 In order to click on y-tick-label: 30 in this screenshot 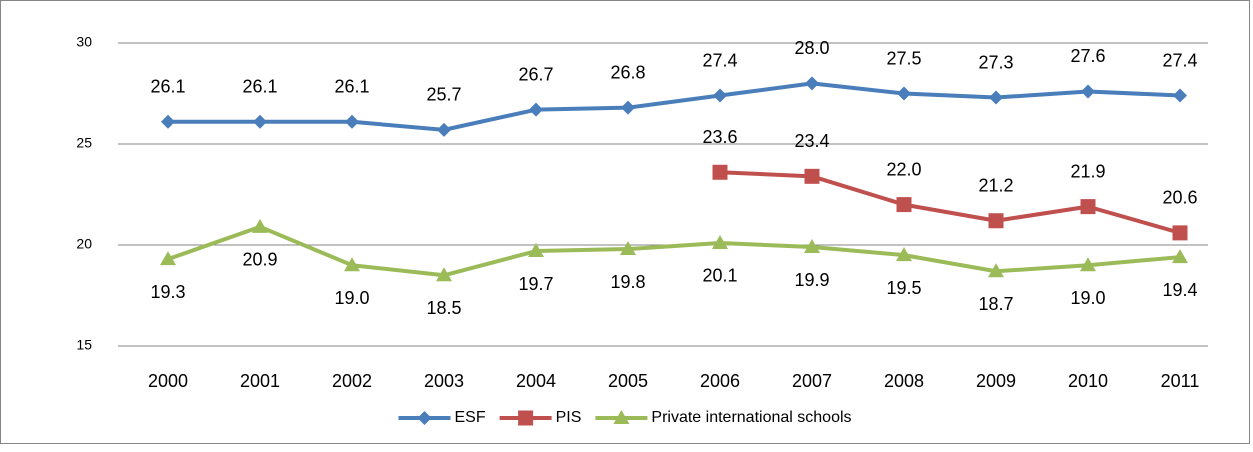, I will do `click(84, 42)`.